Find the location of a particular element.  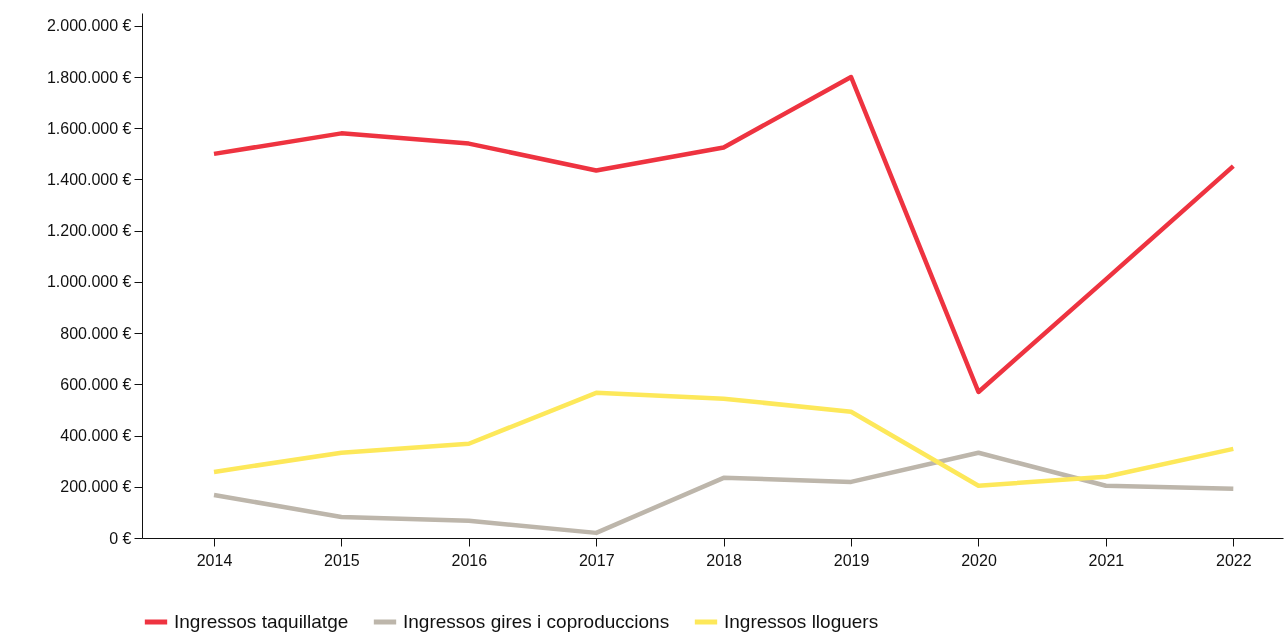

y-tick-label: 1.200.000 € is located at coordinates (89, 231).